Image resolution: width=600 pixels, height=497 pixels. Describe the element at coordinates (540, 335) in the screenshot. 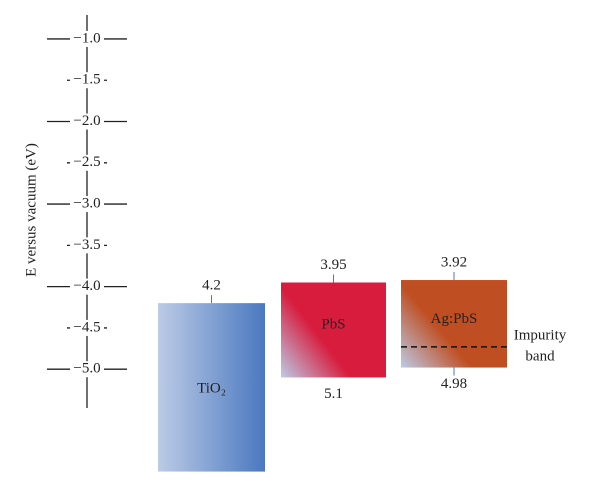

I see `impurity-label: Impurity` at that location.